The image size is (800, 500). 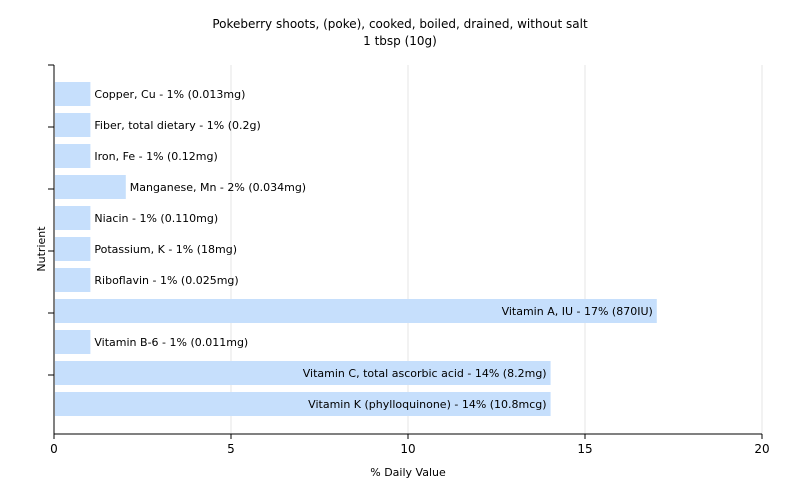 I want to click on x-tick-label-4: 20, so click(x=761, y=449).